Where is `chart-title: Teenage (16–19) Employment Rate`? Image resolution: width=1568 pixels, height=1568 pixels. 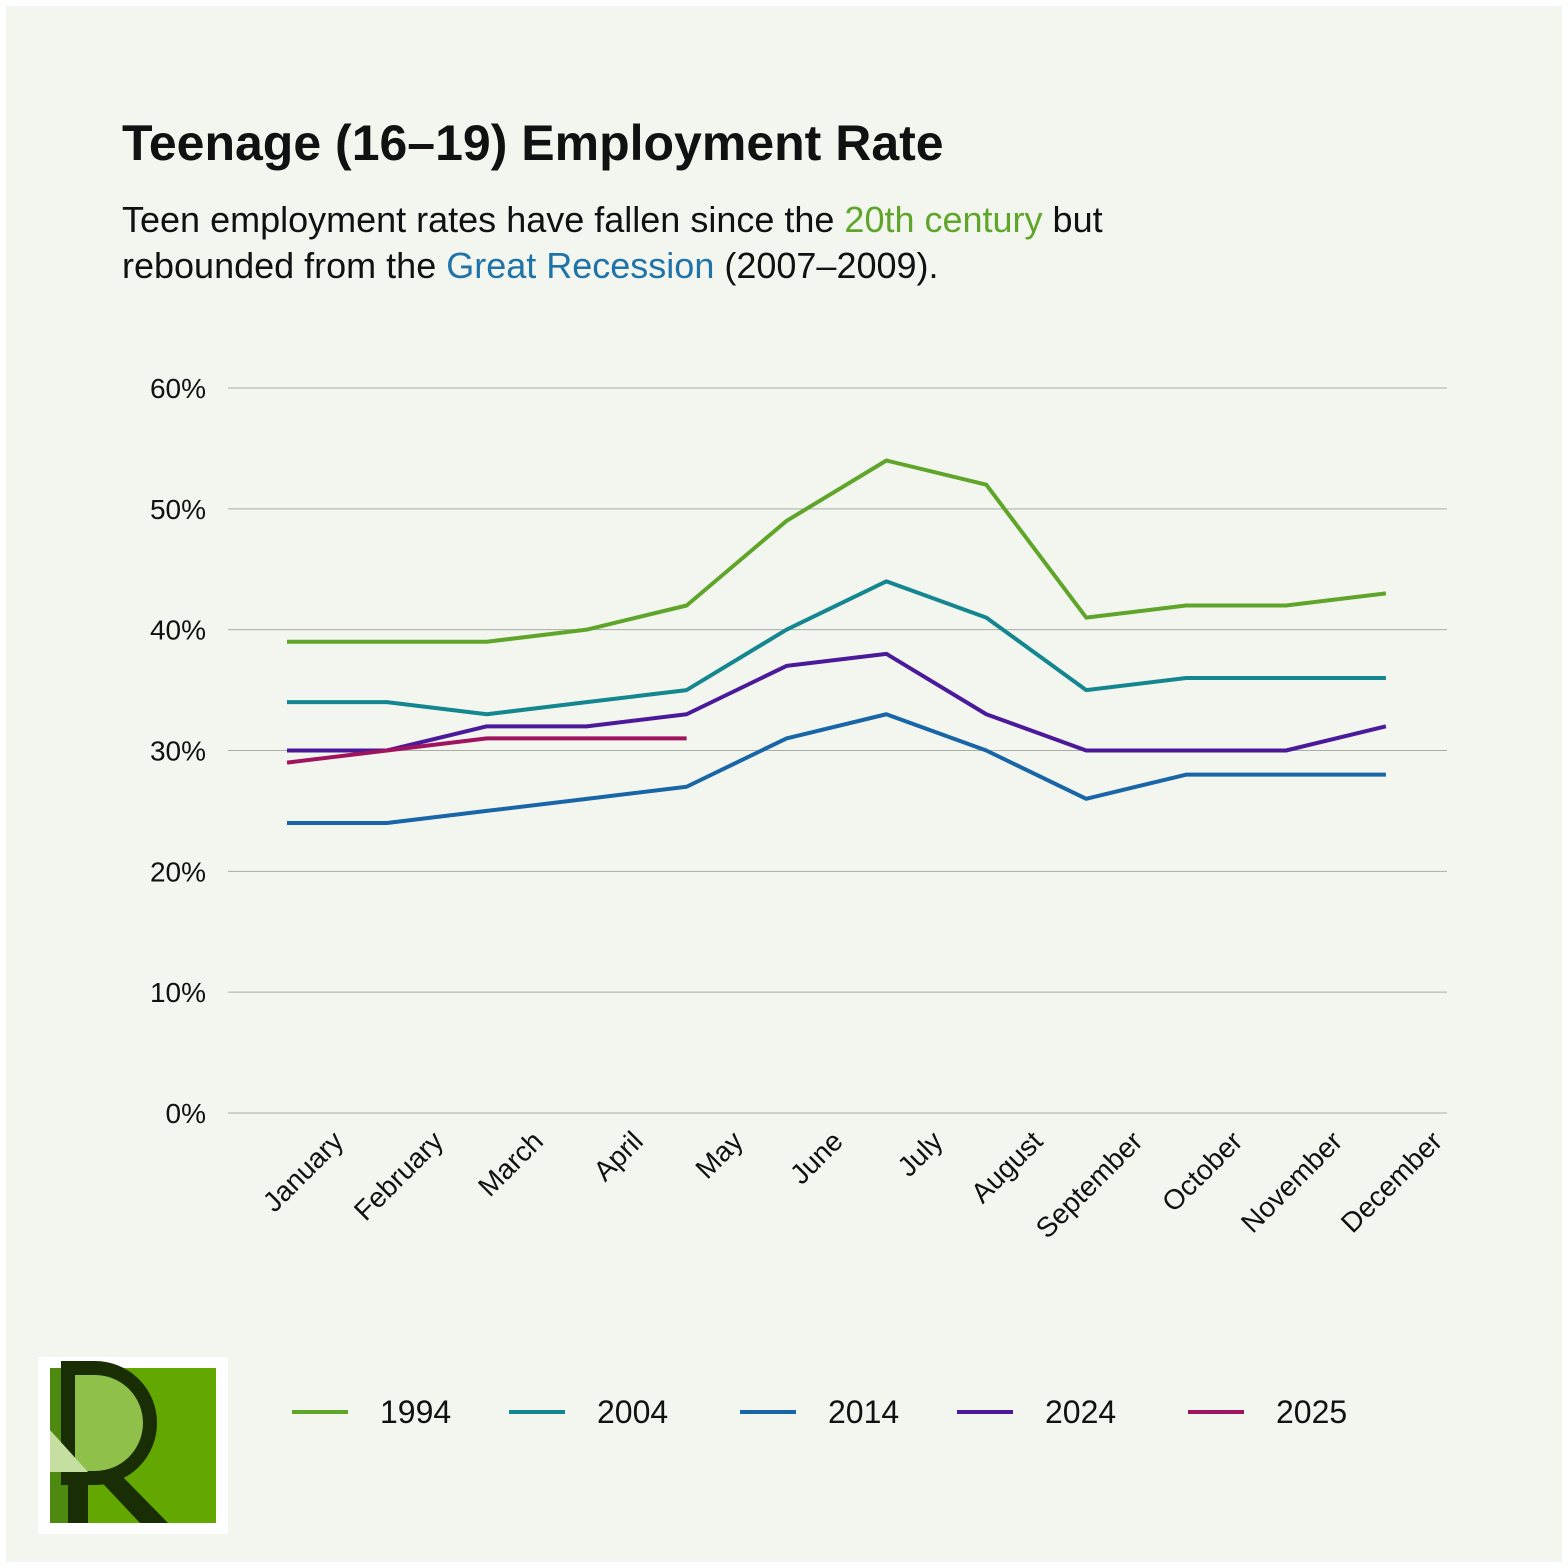
chart-title: Teenage (16–19) Employment Rate is located at coordinates (533, 143).